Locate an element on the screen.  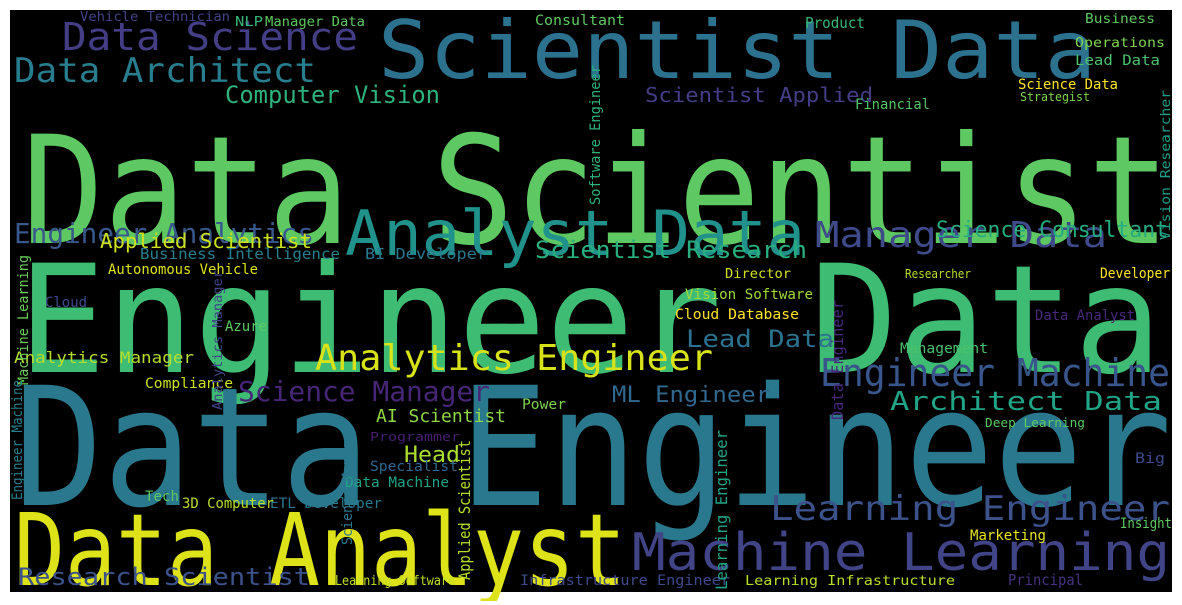
word: Analyst Data is located at coordinates (575, 233).